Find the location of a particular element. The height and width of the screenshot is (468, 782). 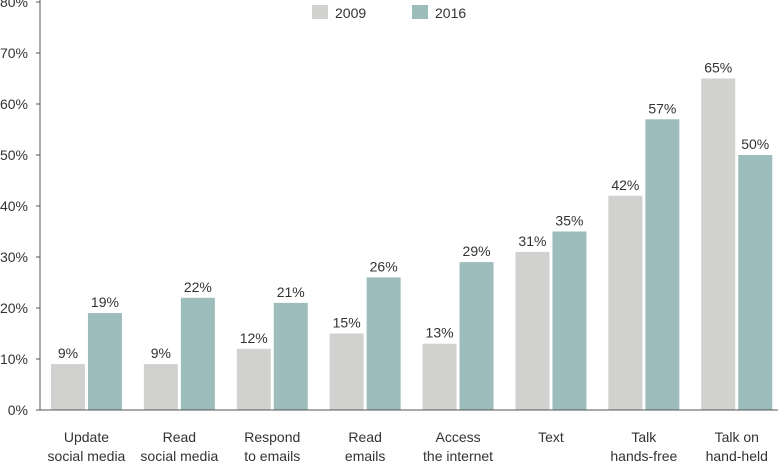

data-label-2016: 57% is located at coordinates (662, 108).